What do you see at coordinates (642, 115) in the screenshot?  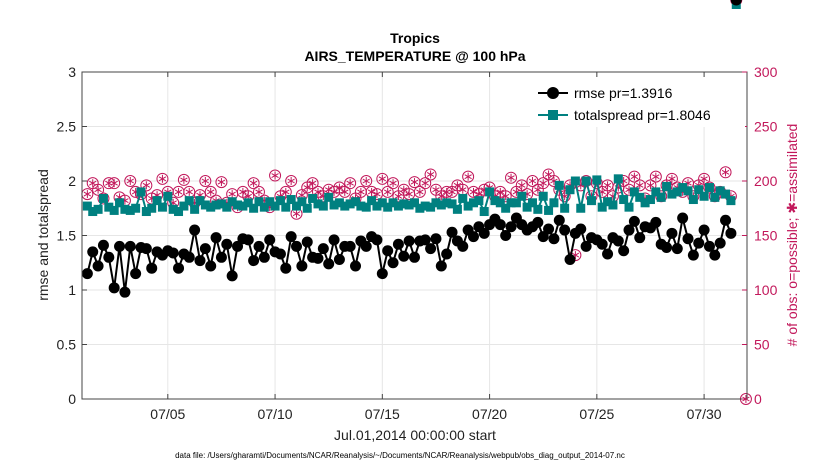 I see `legend-totalspread-label: totalspread pr=1.8046` at bounding box center [642, 115].